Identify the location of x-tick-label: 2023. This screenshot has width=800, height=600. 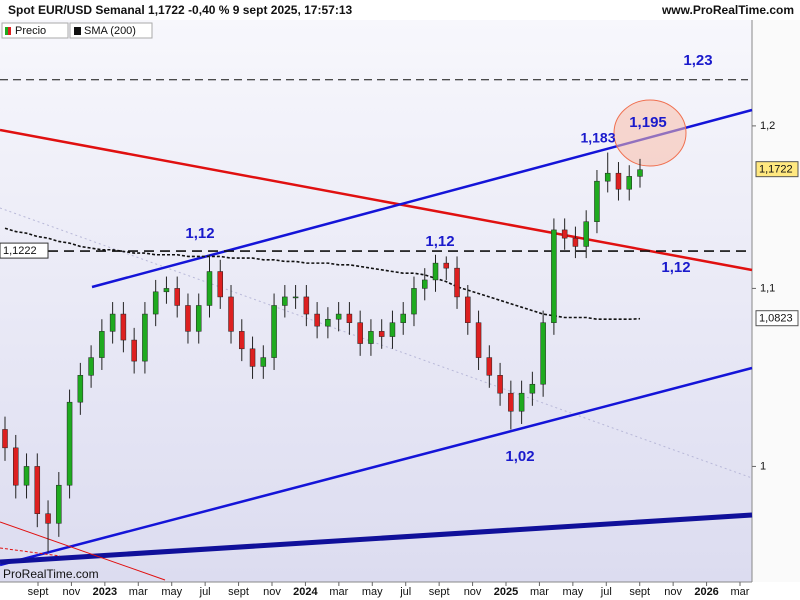
(105, 592).